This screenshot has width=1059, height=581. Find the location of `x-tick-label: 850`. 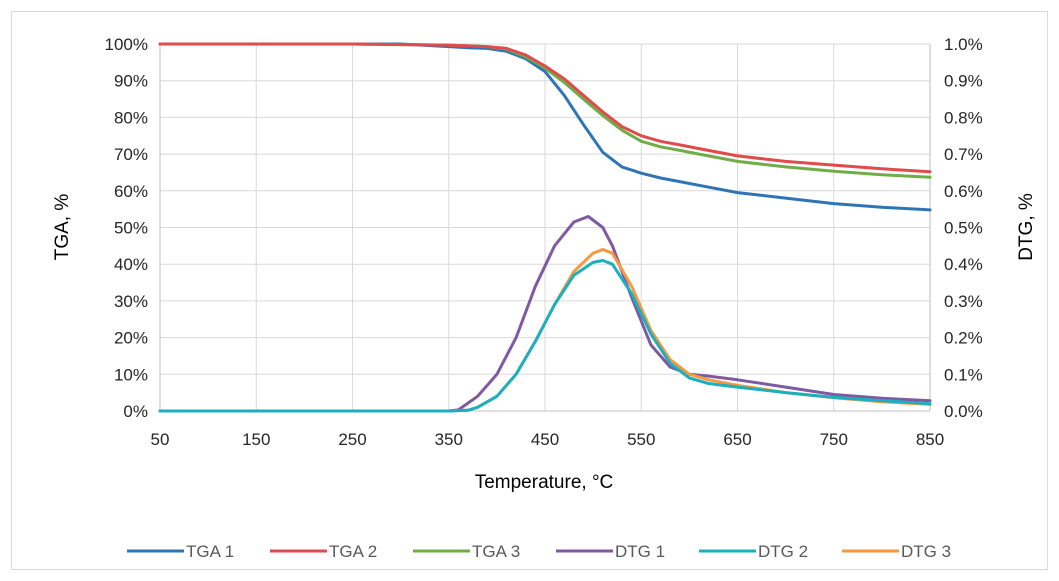

x-tick-label: 850 is located at coordinates (930, 439).